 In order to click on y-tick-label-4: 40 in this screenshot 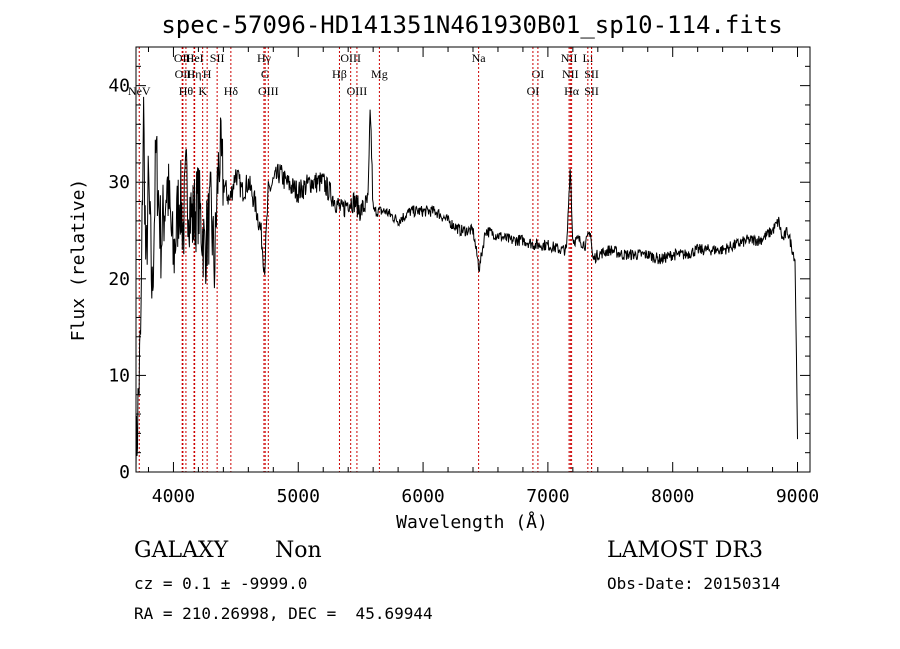, I will do `click(119, 86)`.